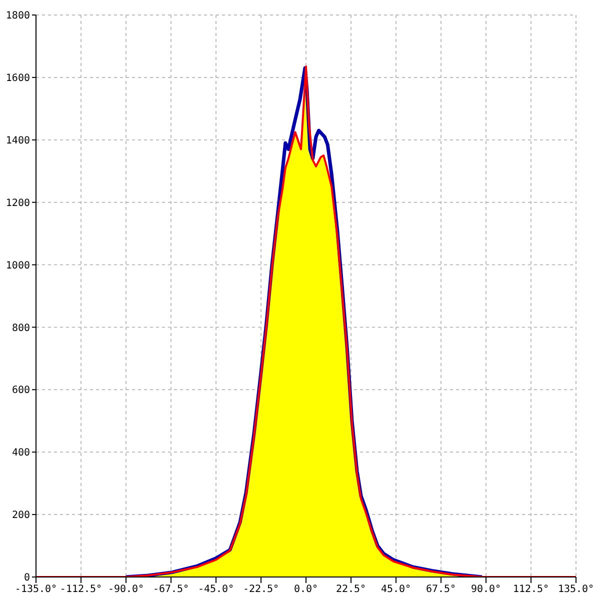 Image resolution: width=600 pixels, height=600 pixels. I want to click on y-tick-label: 600, so click(21, 390).